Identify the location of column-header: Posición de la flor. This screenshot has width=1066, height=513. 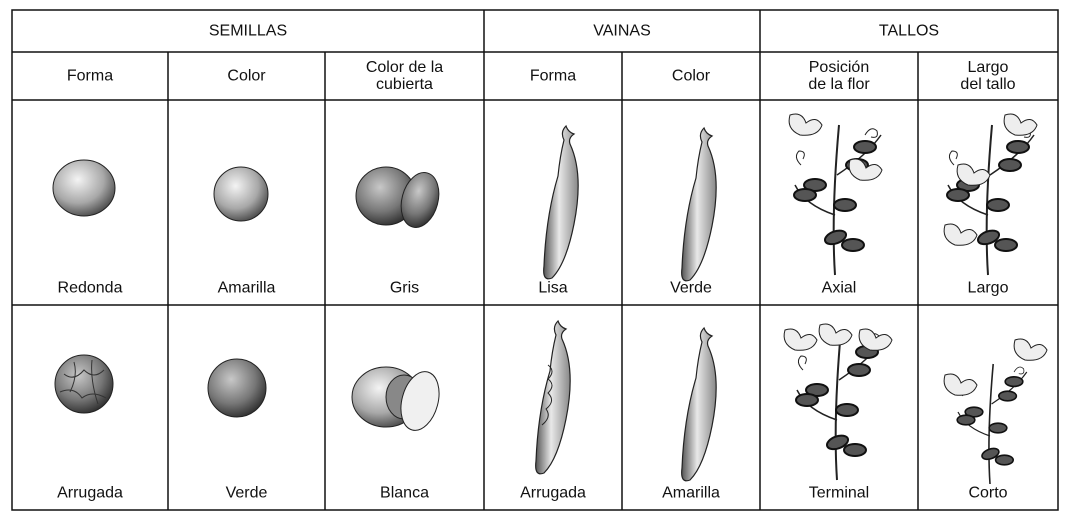
(839, 76).